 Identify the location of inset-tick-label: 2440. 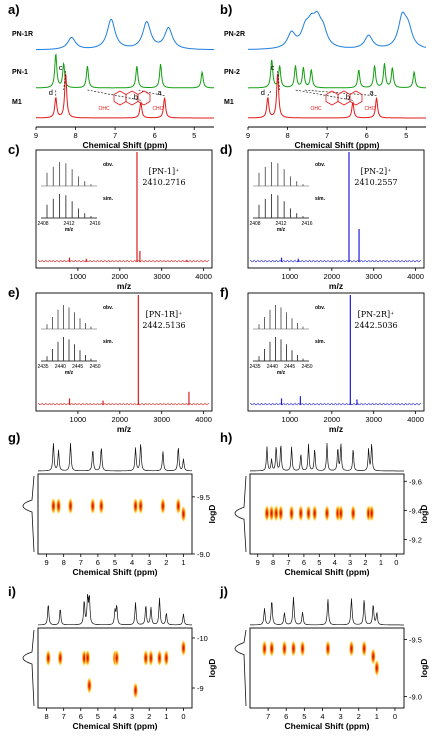
(60, 367).